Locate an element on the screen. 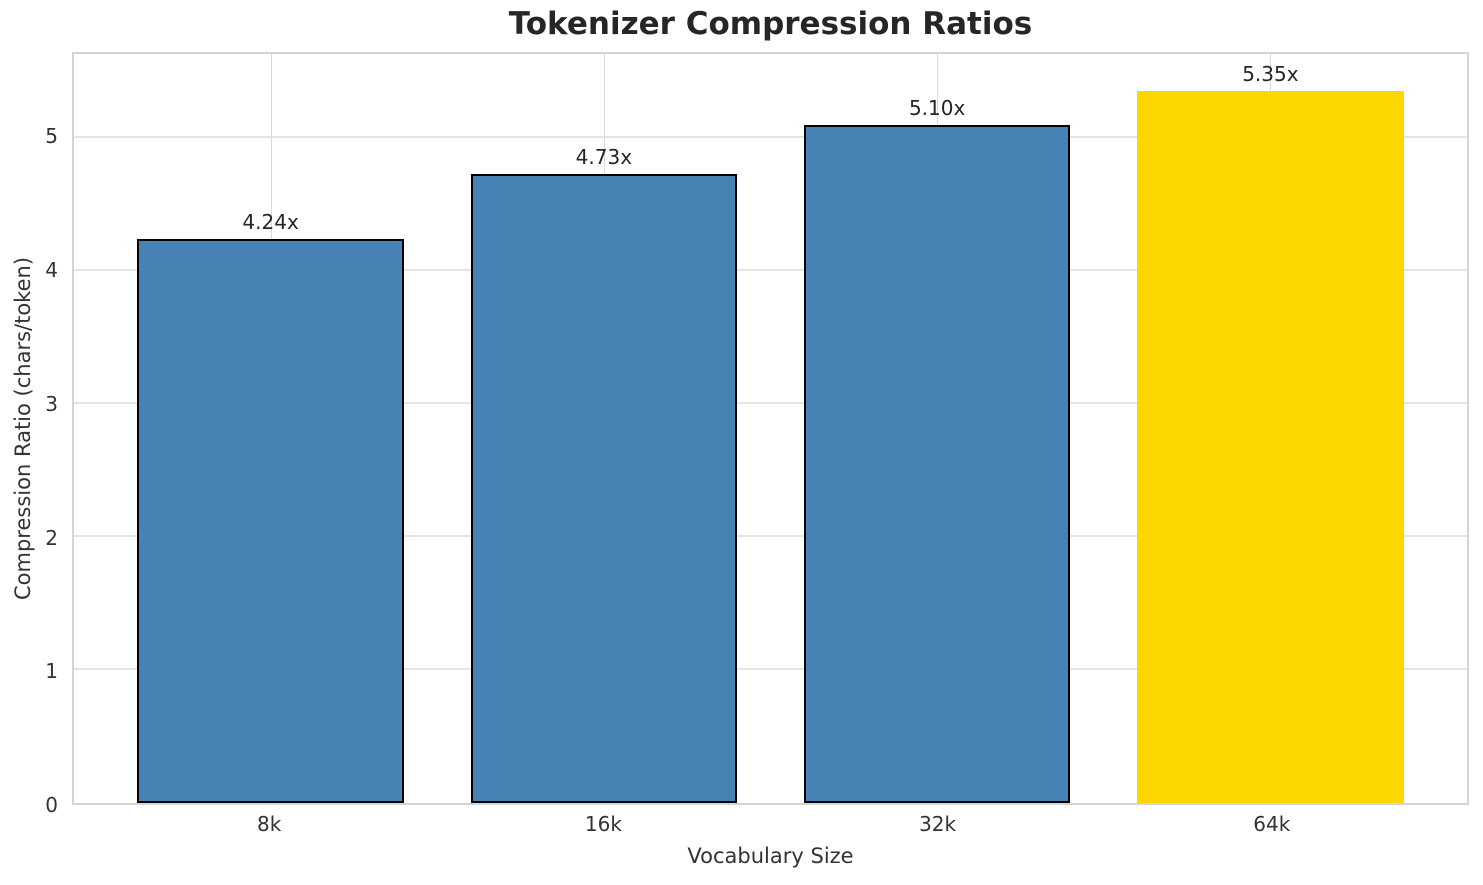 The image size is (1483, 885). y-axis-label: Compression Ratio (chars/token) is located at coordinates (23, 429).